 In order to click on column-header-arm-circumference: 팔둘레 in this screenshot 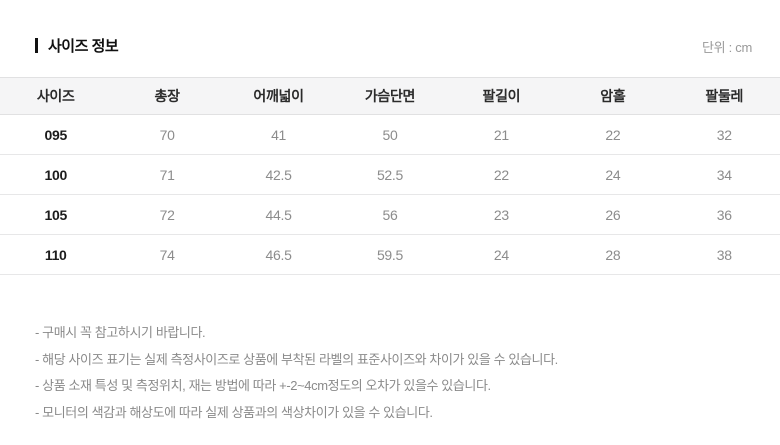, I will do `click(724, 96)`.